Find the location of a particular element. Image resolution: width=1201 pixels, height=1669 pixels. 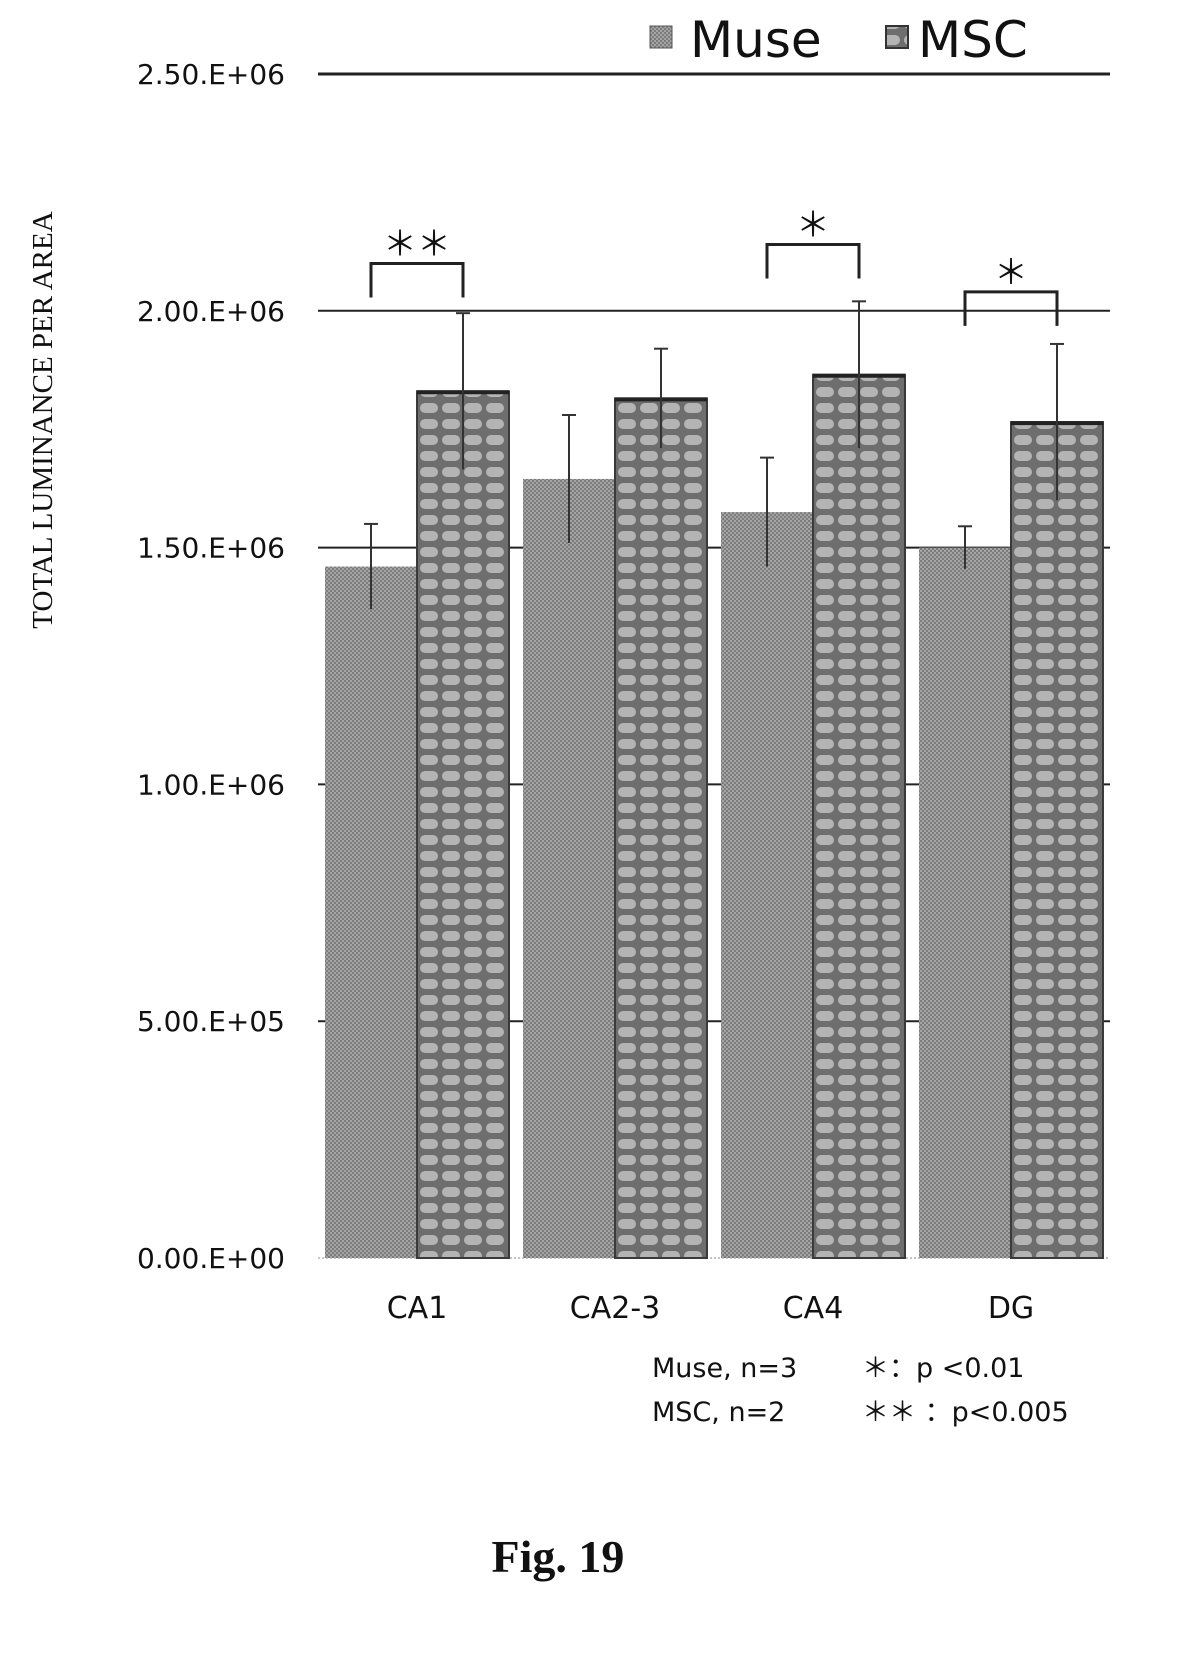

y-tick-label-2: 1.00.E+06 is located at coordinates (211, 784).